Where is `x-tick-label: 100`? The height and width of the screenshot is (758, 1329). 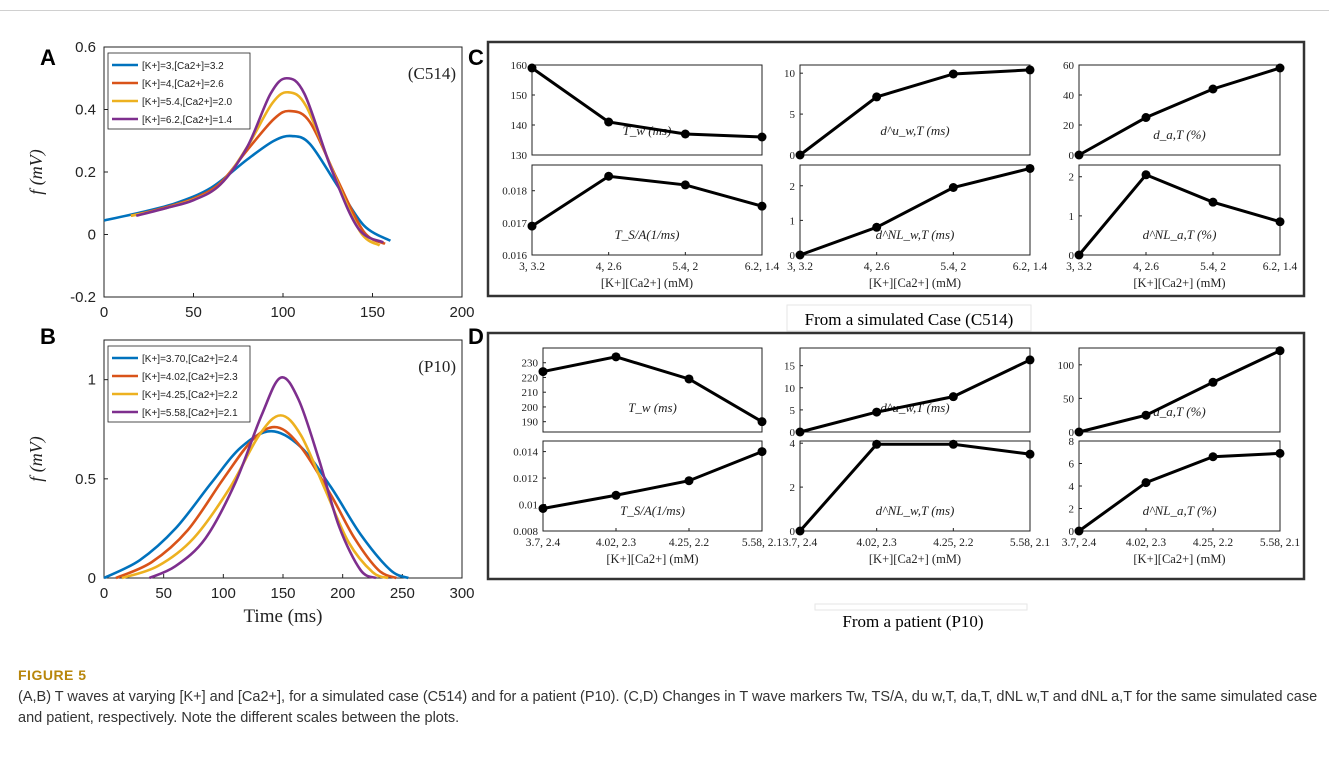
x-tick-label: 100 is located at coordinates (223, 593).